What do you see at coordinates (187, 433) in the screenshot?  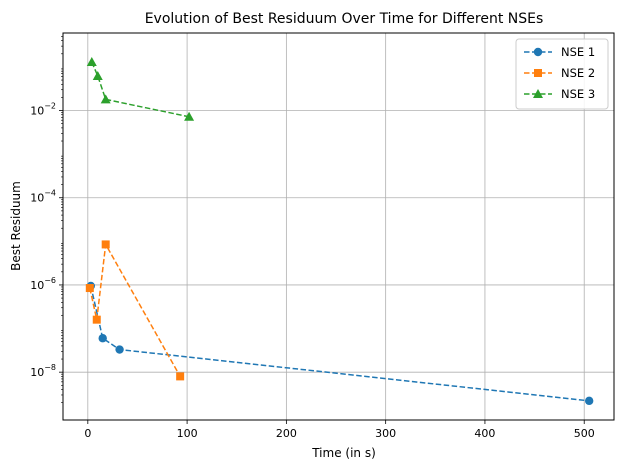 I see `x-tick-label: 100` at bounding box center [187, 433].